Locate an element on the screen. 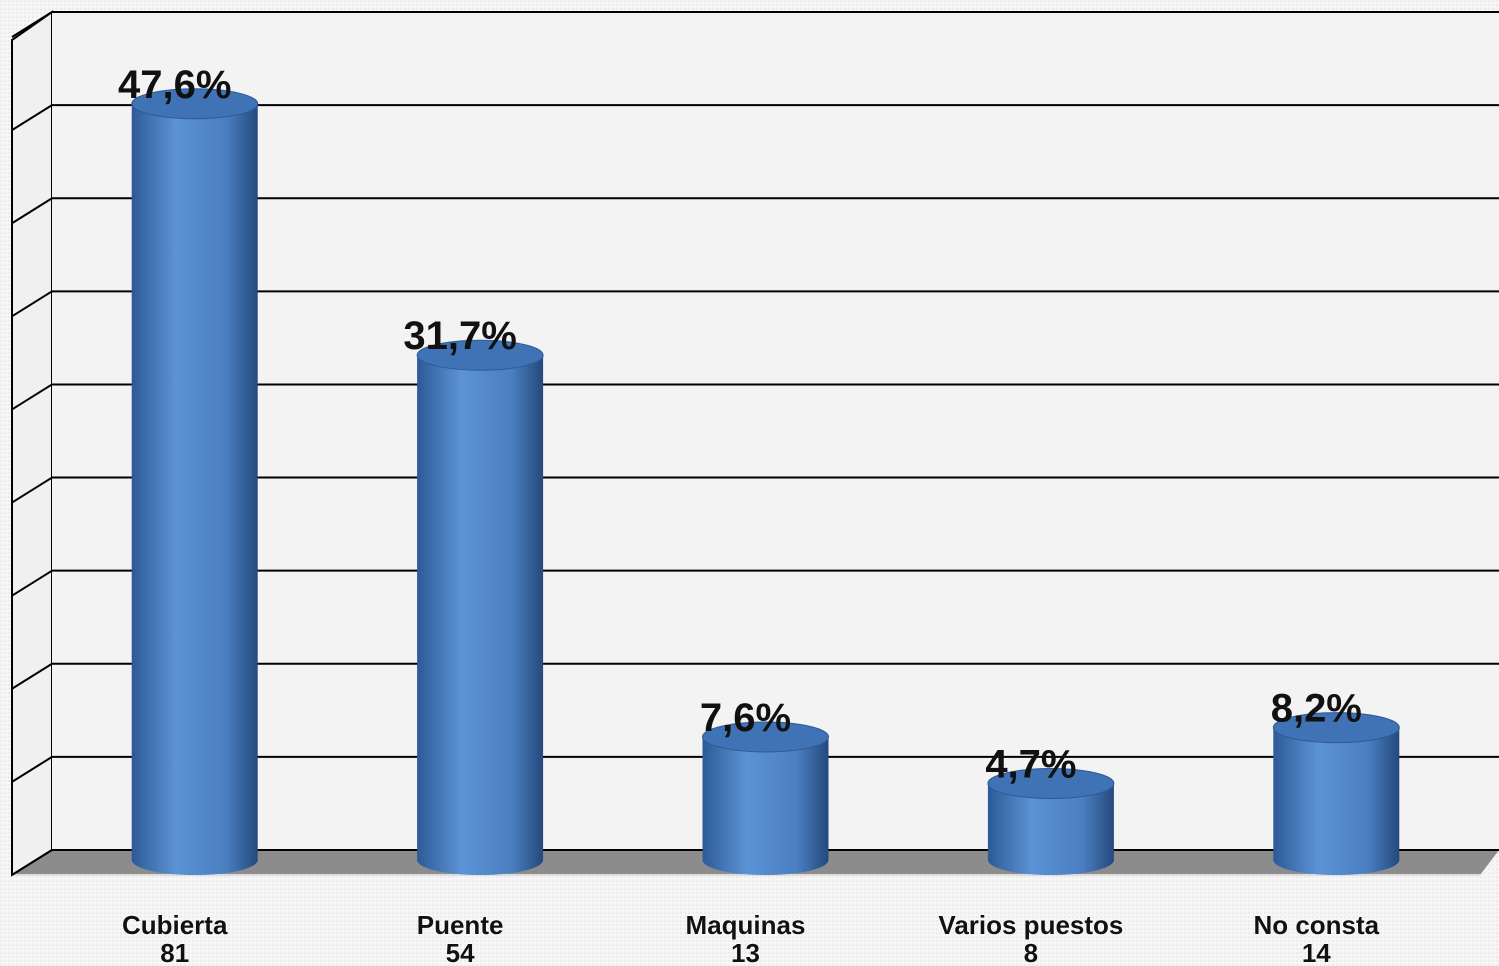 The width and height of the screenshot is (1499, 966). x-tick-label: No consta is located at coordinates (1316, 925).